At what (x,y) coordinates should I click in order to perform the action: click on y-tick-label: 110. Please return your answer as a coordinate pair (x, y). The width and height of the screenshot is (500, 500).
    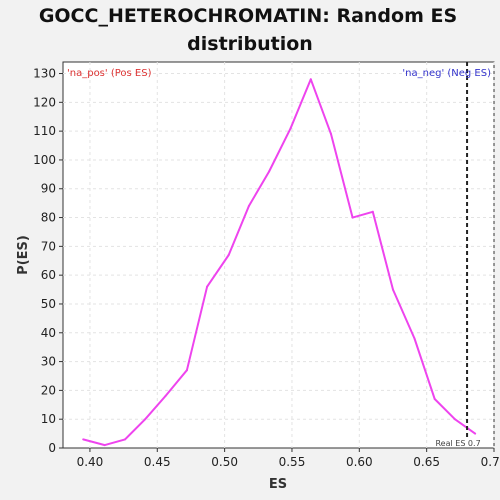
    Looking at the image, I should click on (44, 131).